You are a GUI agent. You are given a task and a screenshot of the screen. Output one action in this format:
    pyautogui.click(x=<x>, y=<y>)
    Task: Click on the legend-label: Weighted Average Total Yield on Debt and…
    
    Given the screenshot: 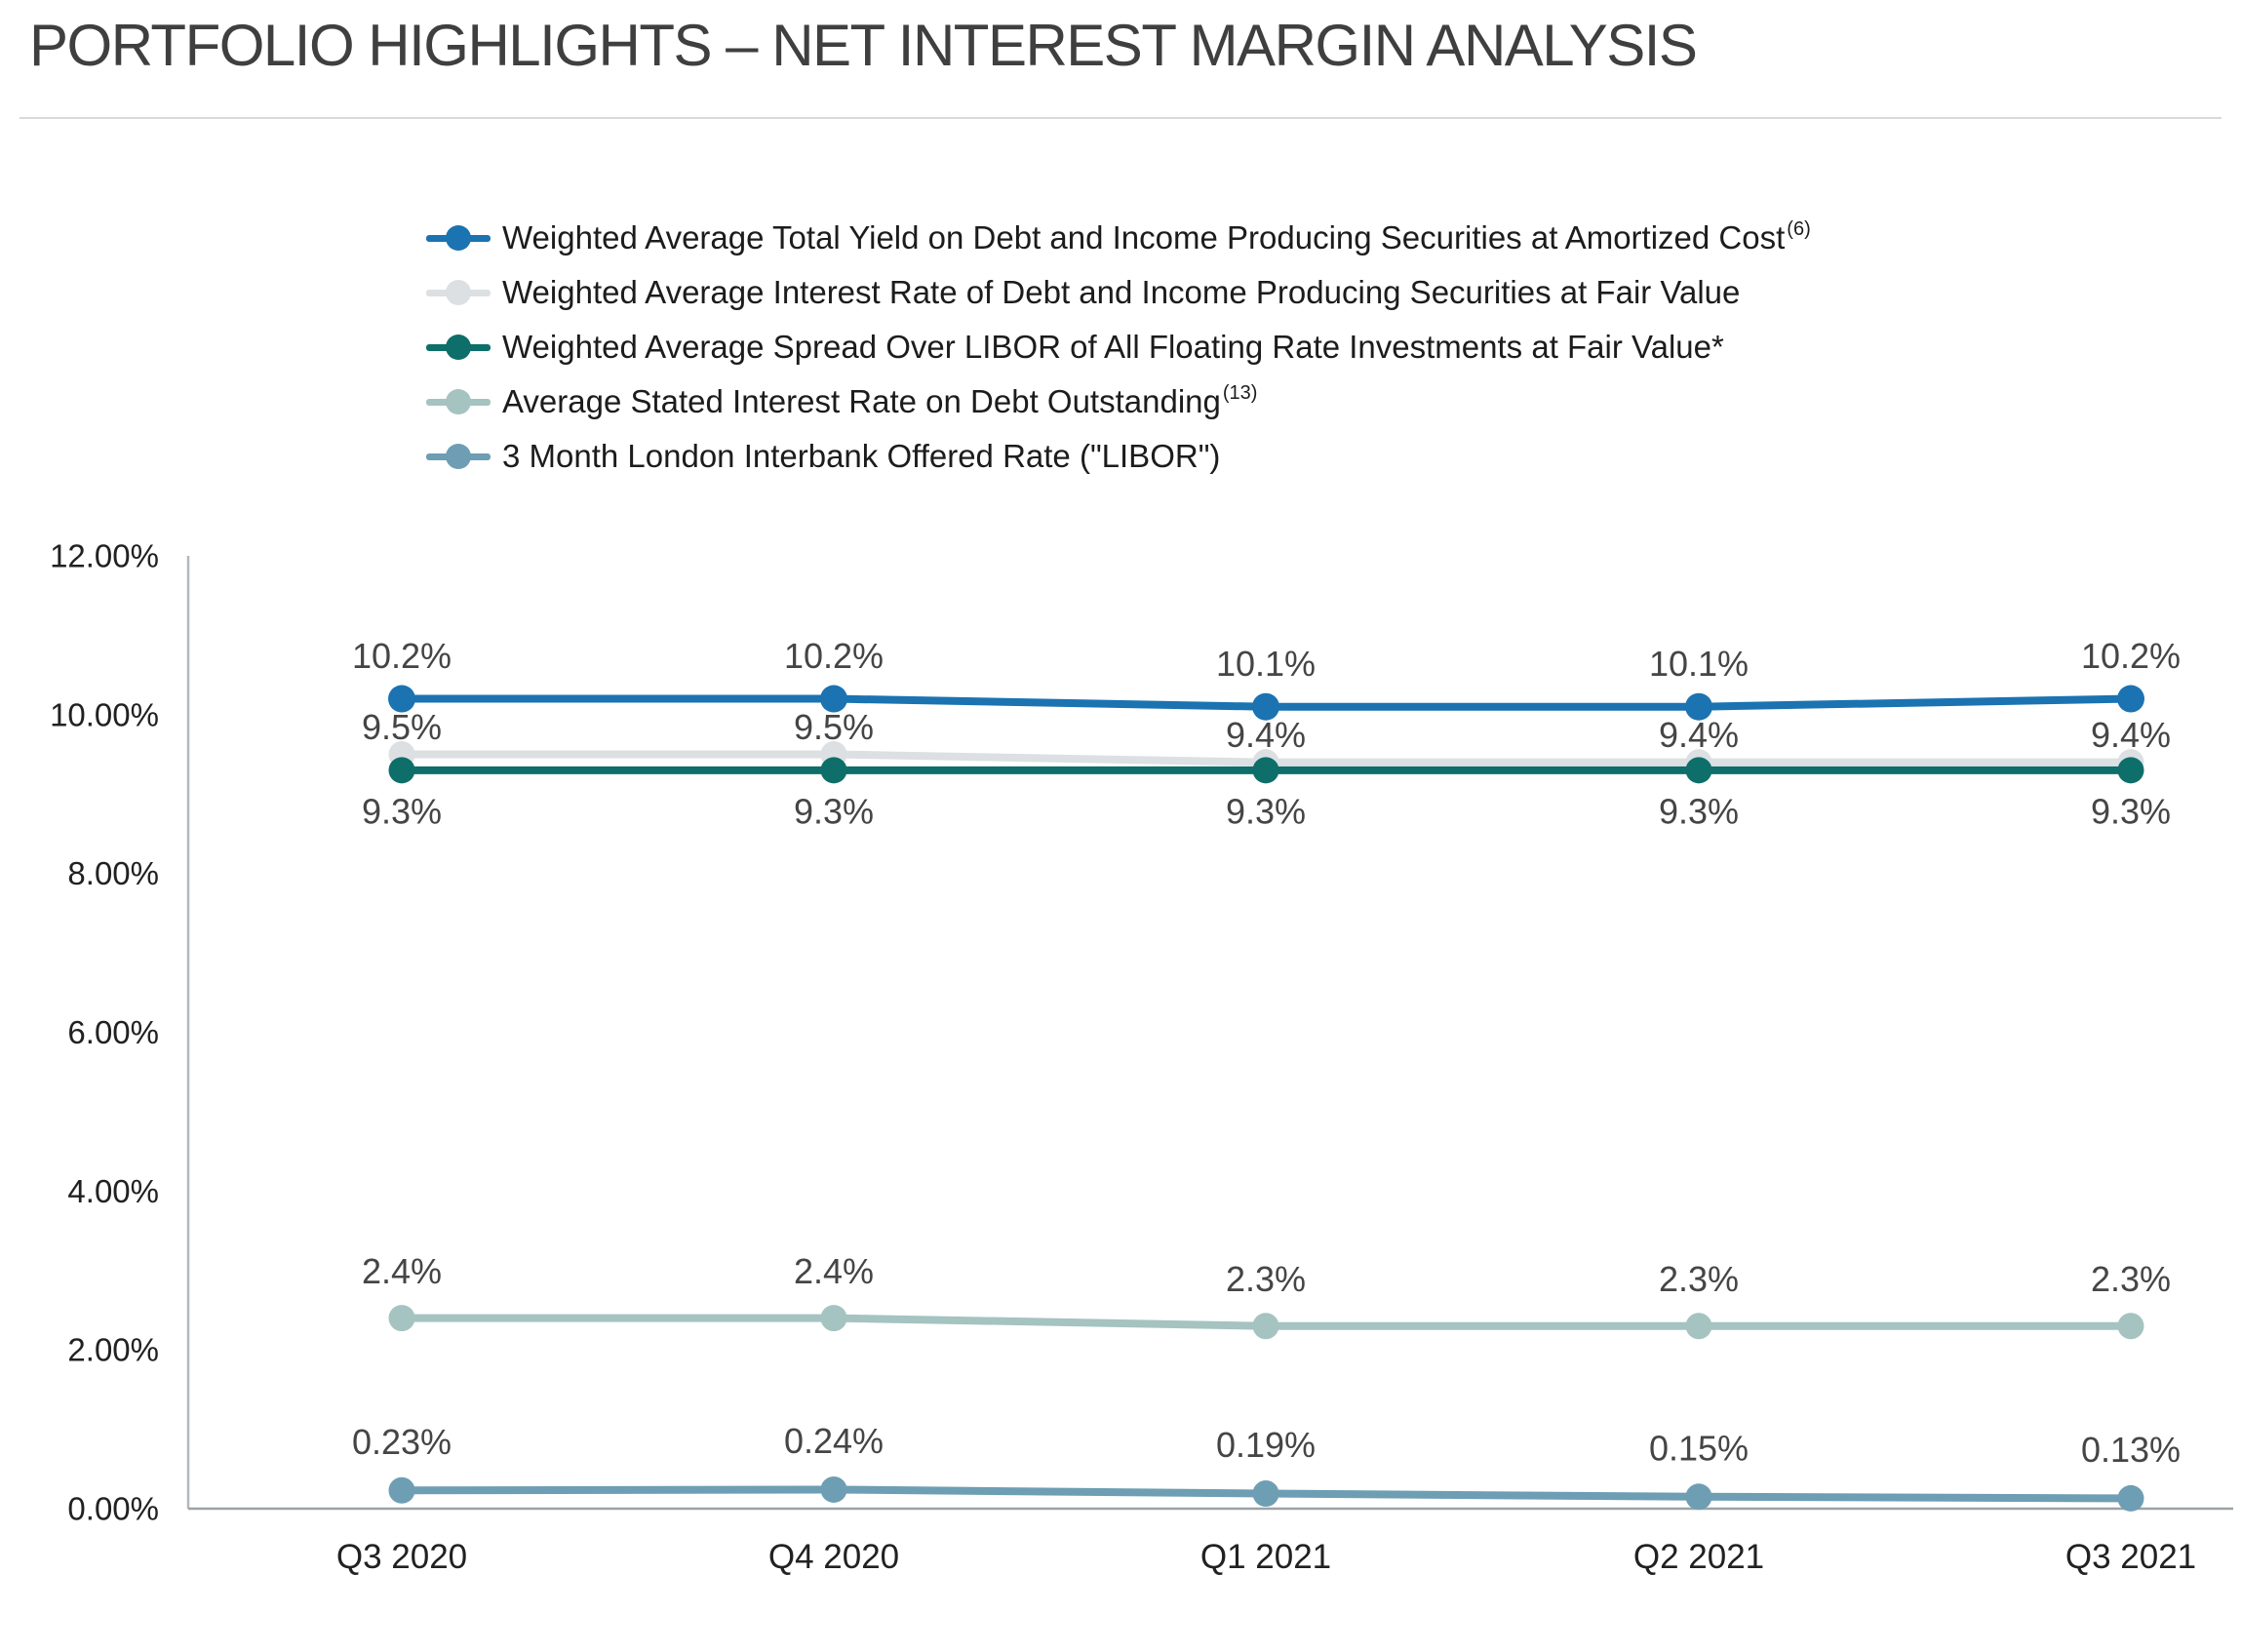 What is the action you would take?
    pyautogui.click(x=1157, y=237)
    